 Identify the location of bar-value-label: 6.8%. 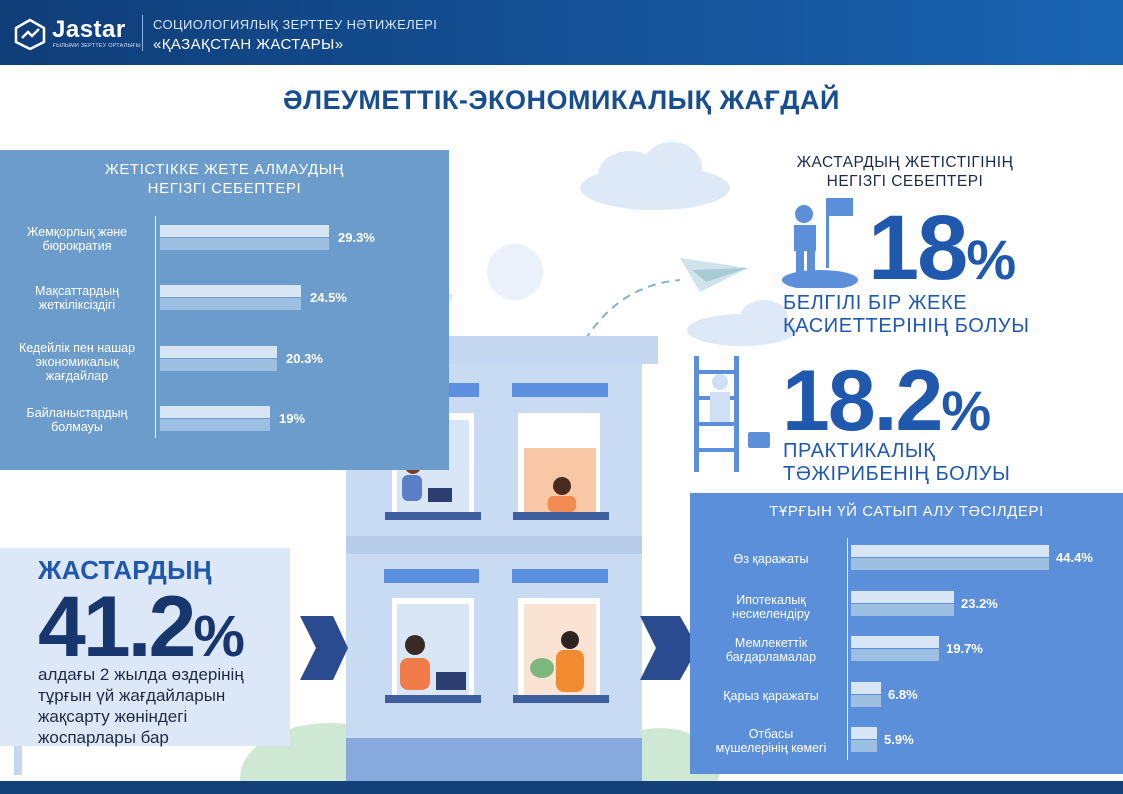
(903, 694).